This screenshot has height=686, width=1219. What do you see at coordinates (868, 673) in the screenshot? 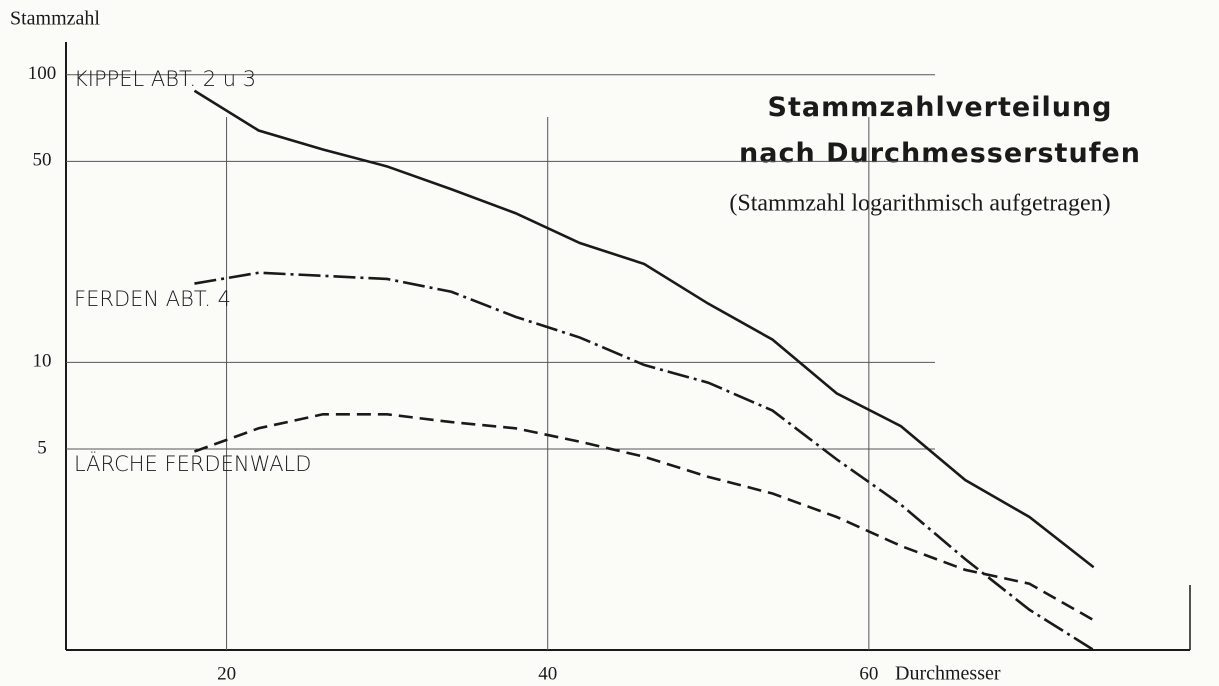
I see `x-tick-label: 60` at bounding box center [868, 673].